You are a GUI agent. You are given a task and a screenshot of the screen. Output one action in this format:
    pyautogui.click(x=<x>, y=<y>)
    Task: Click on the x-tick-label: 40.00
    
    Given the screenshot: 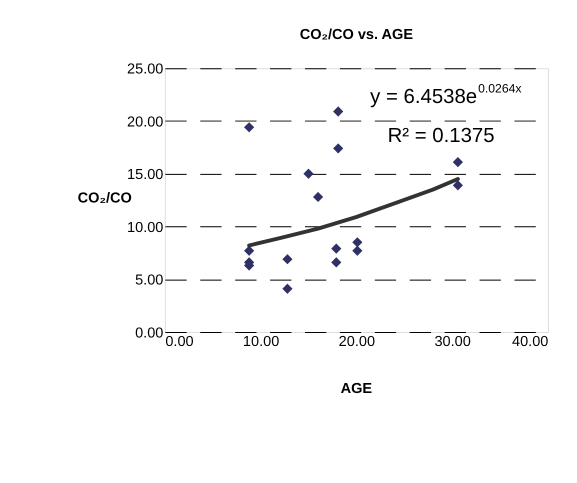 What is the action you would take?
    pyautogui.click(x=530, y=342)
    